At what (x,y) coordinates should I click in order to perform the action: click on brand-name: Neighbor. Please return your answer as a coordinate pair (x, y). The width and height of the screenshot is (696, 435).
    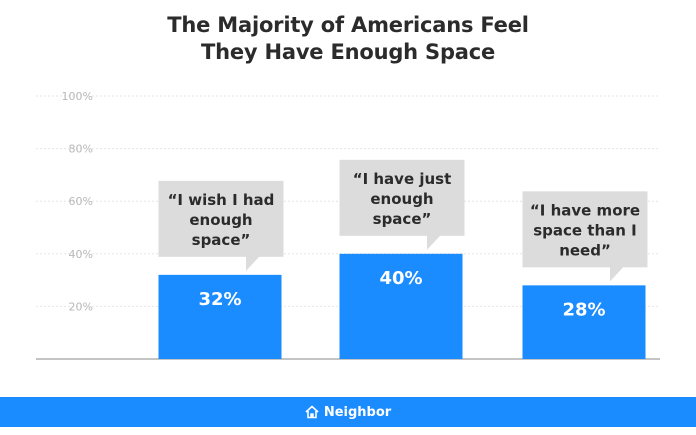
    Looking at the image, I should click on (357, 412).